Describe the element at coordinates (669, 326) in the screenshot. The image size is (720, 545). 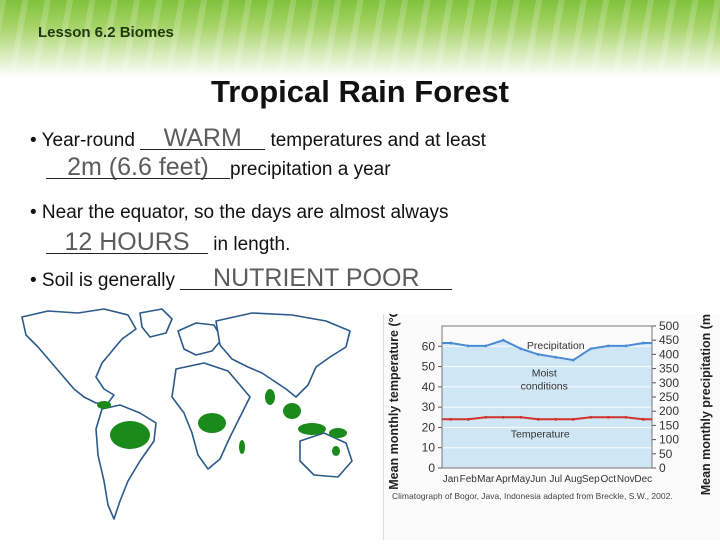
I see `right-tick-label: 500` at that location.